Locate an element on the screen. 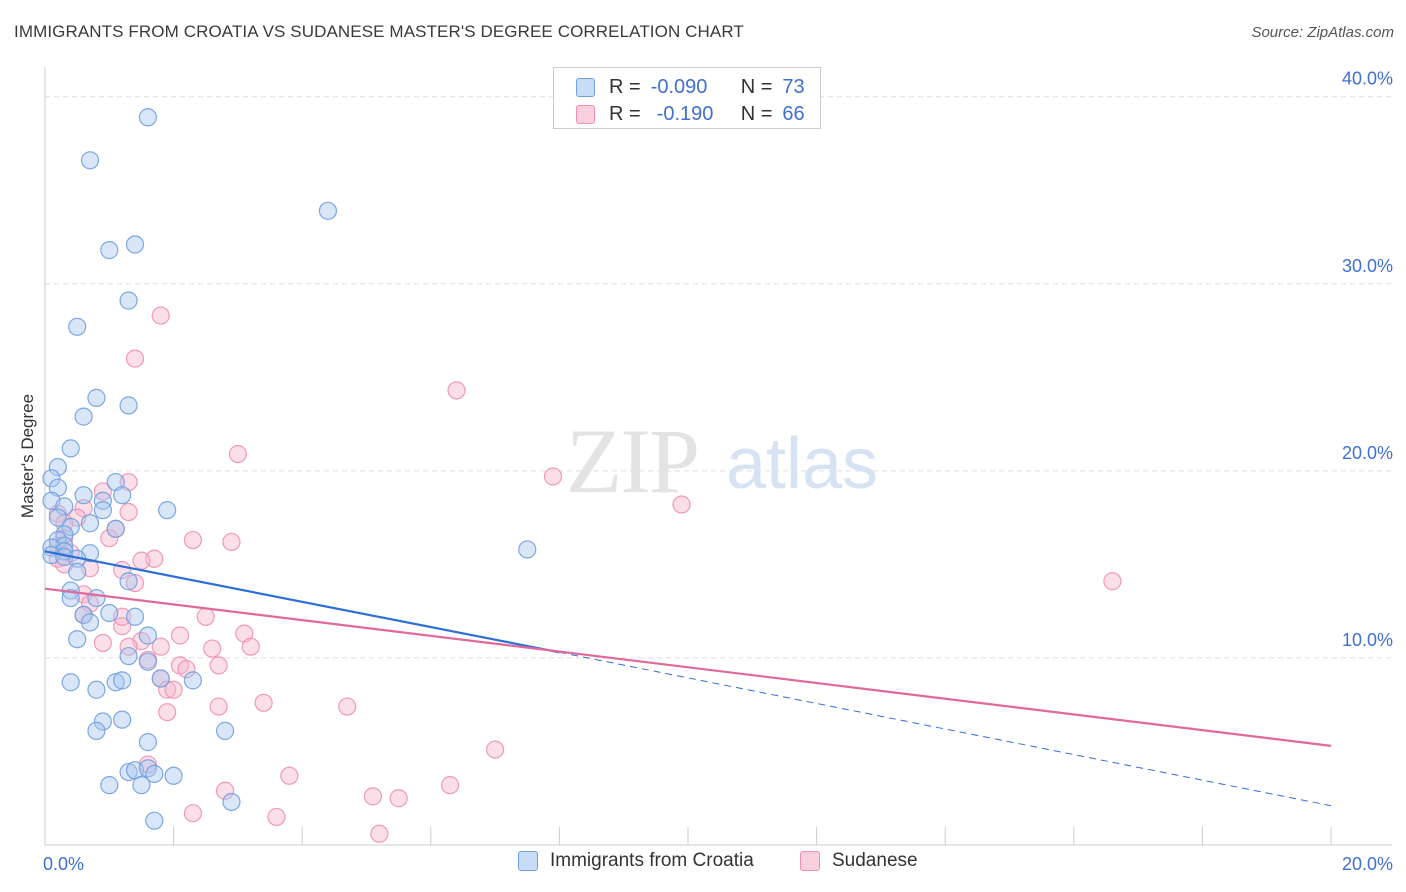 The width and height of the screenshot is (1406, 892). n-label: N = is located at coordinates (756, 86).